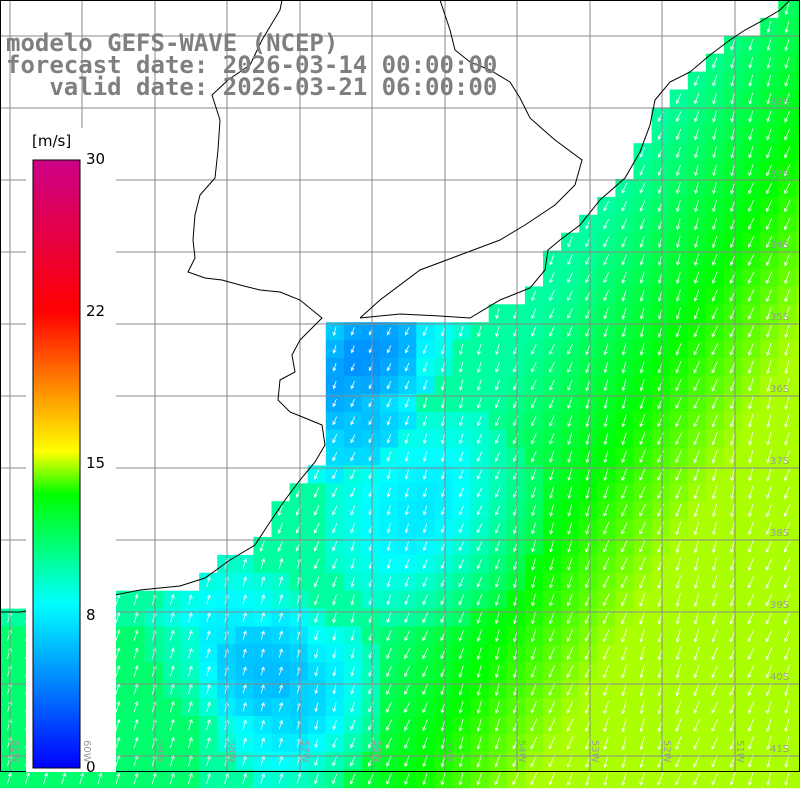 The height and width of the screenshot is (800, 800). What do you see at coordinates (159, 751) in the screenshot?
I see `lon-label-59w: 59W` at bounding box center [159, 751].